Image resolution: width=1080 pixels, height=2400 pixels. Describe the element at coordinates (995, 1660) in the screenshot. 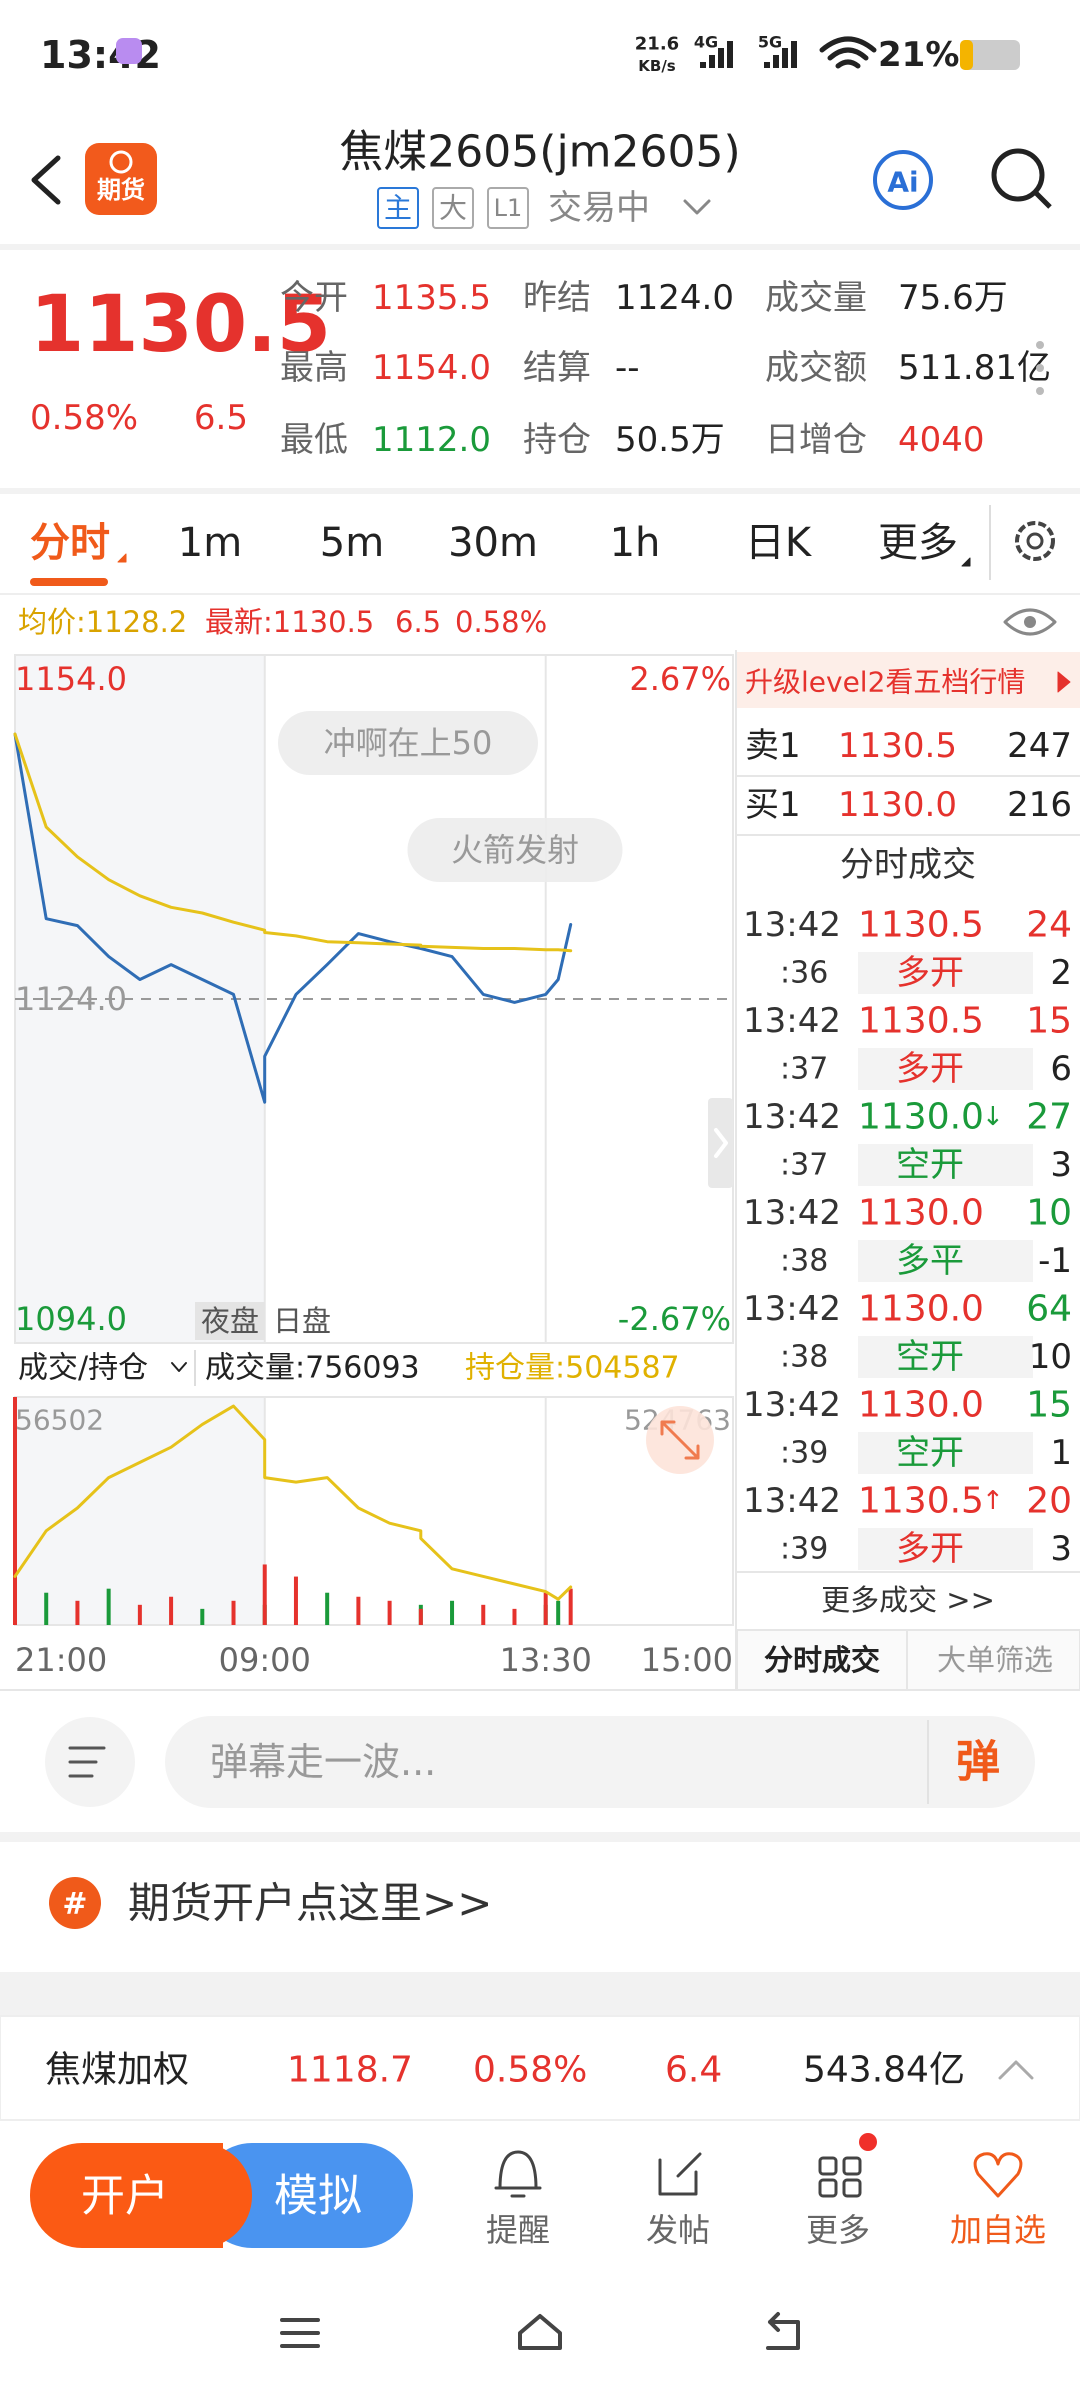

I see `panel-tab: 大单筛选` at that location.